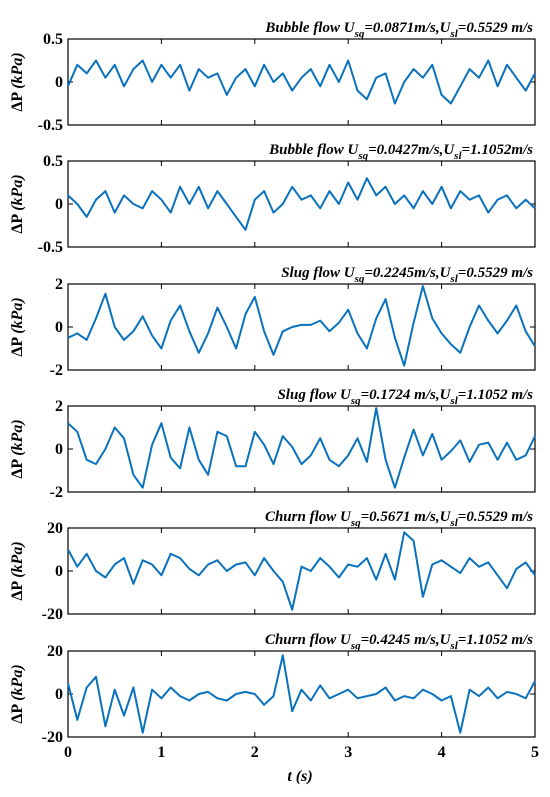 The height and width of the screenshot is (797, 550). Describe the element at coordinates (68, 752) in the screenshot. I see `x-tick-label: 0` at that location.